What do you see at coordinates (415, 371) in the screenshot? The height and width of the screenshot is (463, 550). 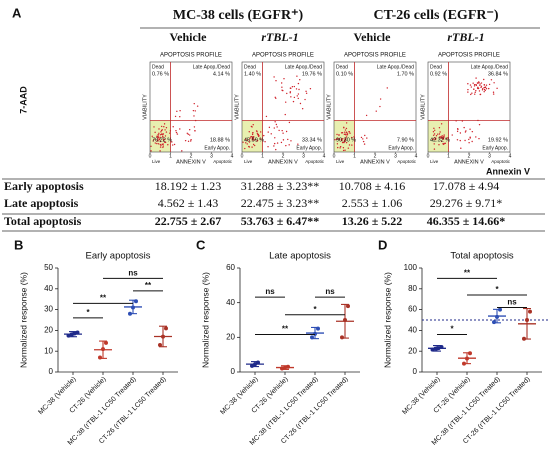 I see `y-tick-label: 0` at bounding box center [415, 371].